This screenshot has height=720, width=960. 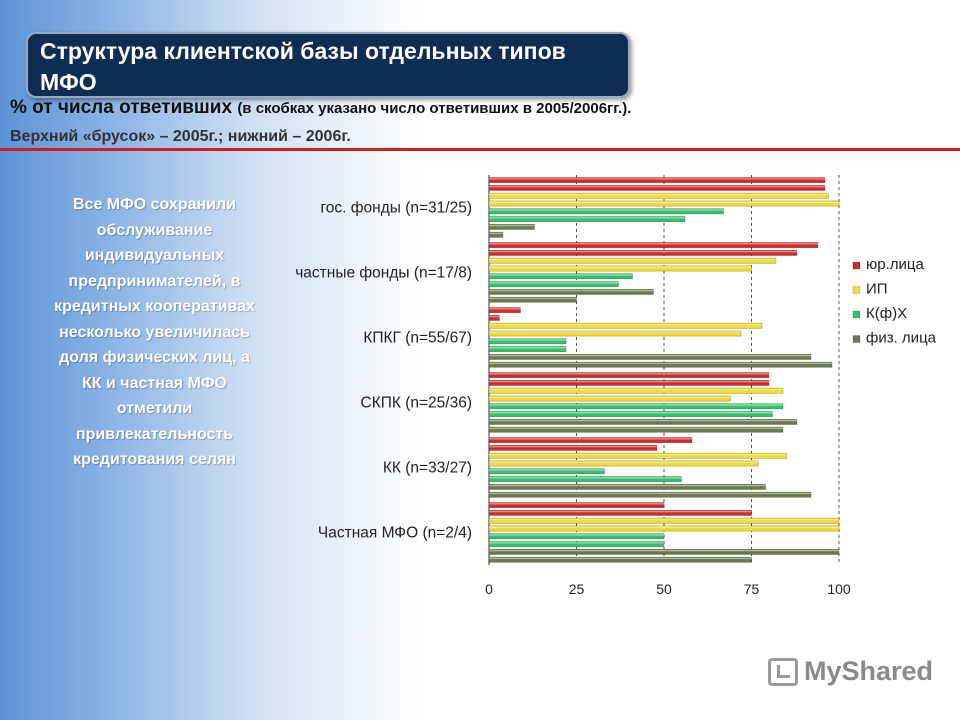 I want to click on watermark-text: MyShared, so click(x=869, y=671).